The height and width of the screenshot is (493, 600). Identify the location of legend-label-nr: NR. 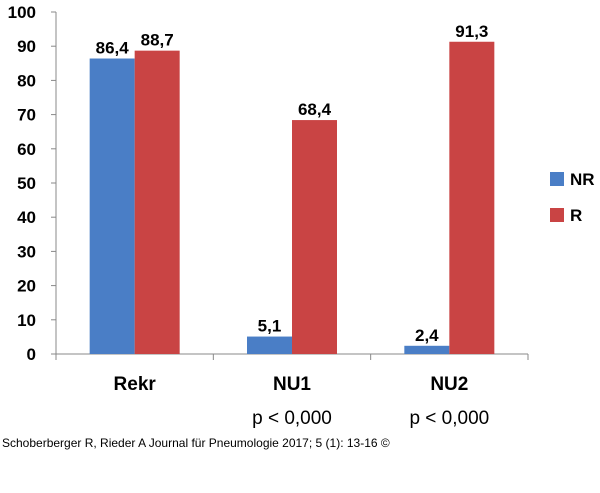
(582, 179).